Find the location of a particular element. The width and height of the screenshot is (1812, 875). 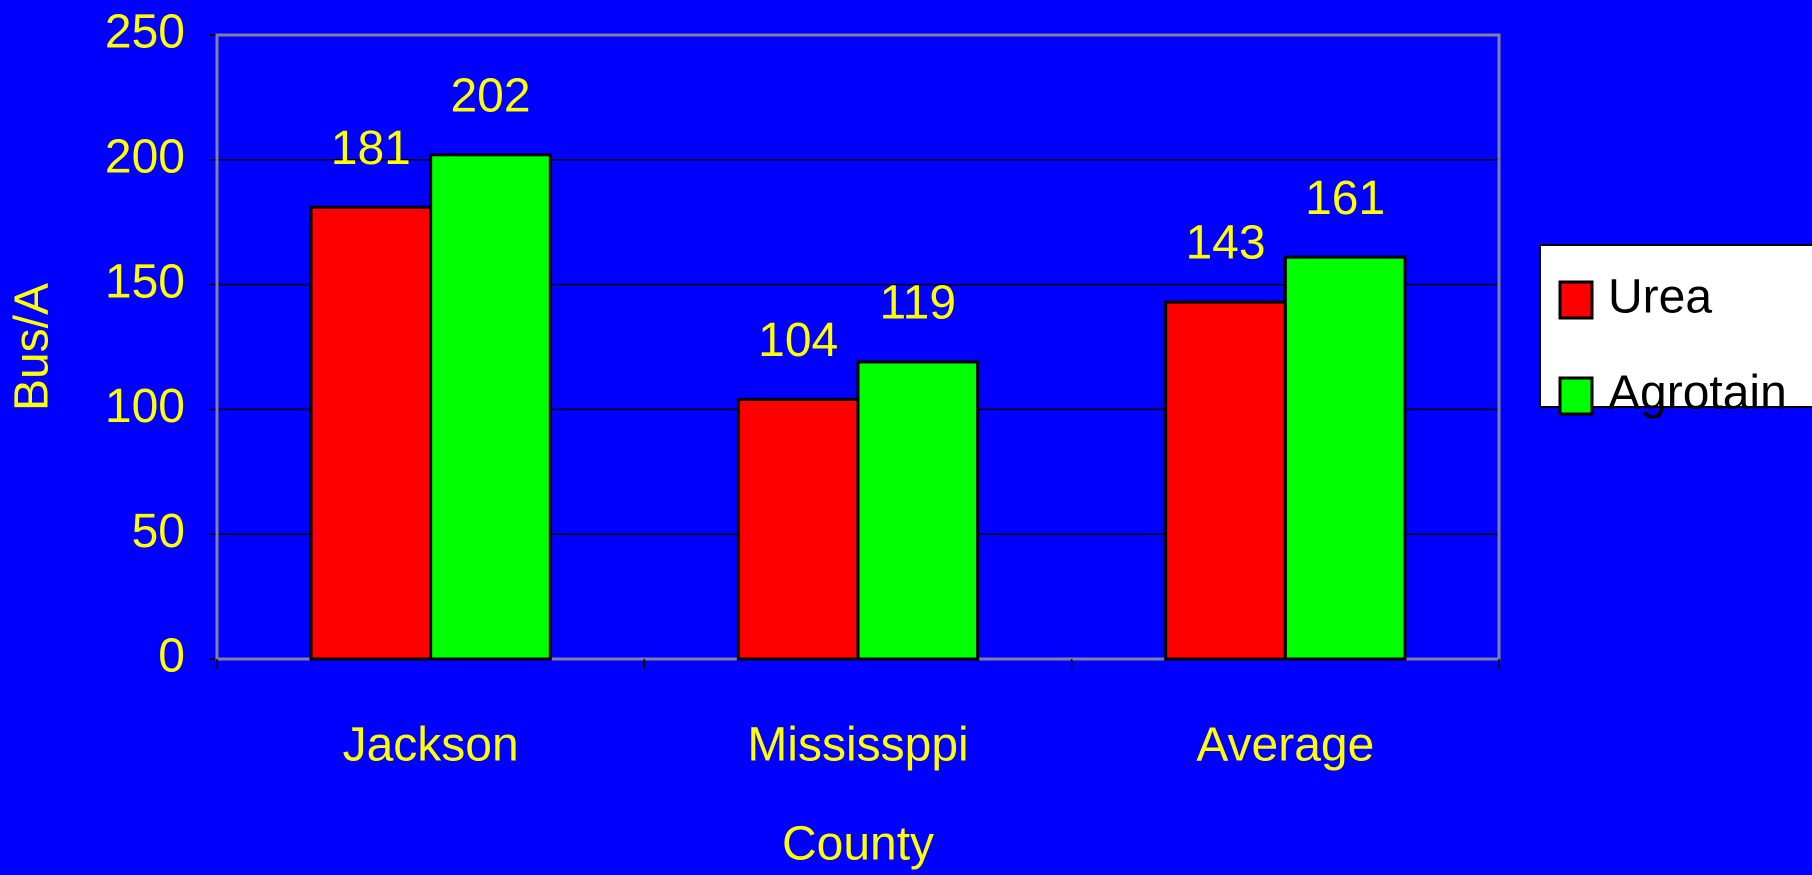

x-tick-label: Mississppi is located at coordinates (857, 745).